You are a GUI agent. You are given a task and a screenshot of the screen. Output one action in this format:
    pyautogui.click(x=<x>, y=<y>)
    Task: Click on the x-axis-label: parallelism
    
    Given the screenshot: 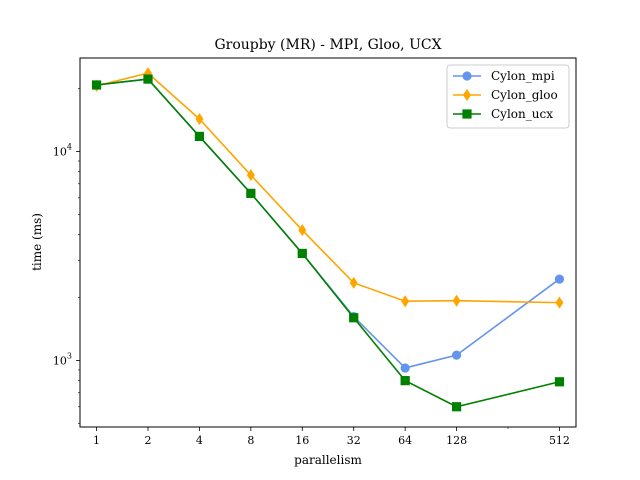 What is the action you would take?
    pyautogui.click(x=328, y=460)
    